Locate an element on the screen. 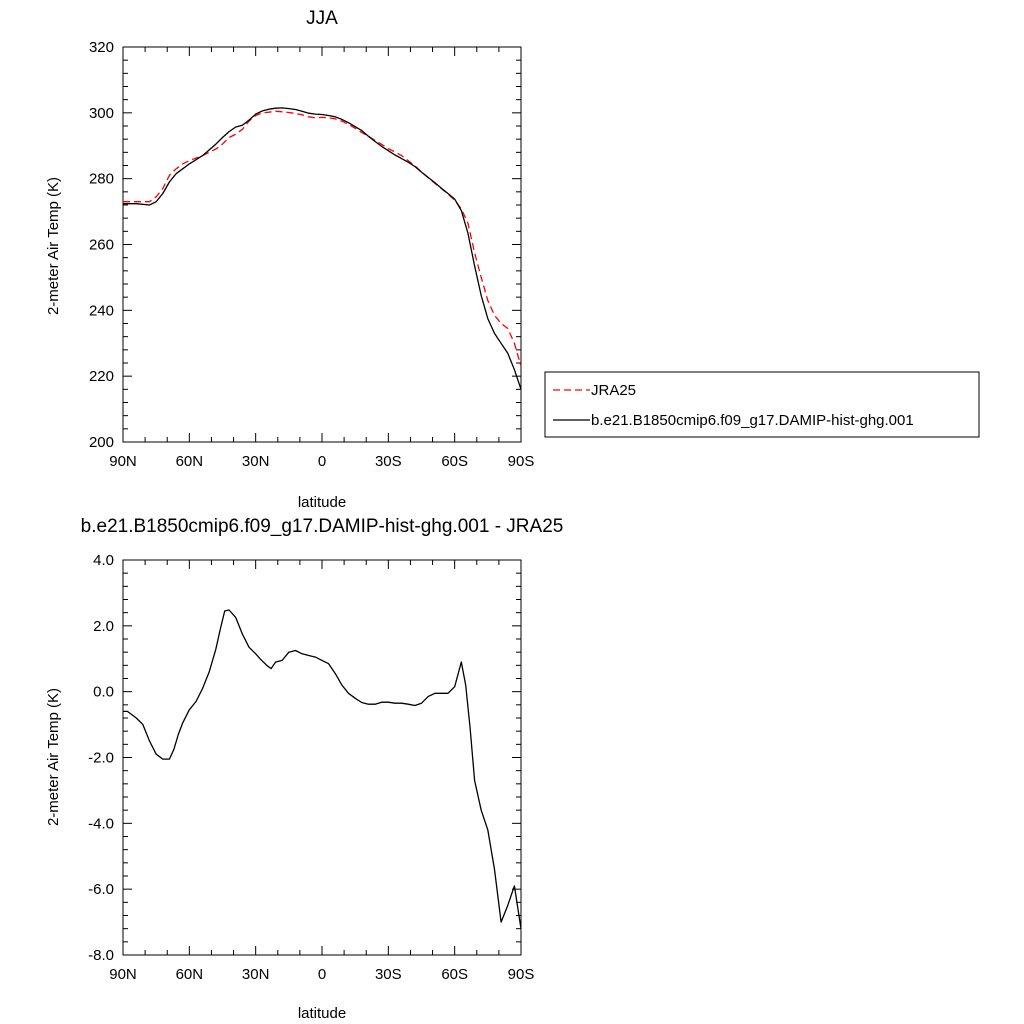 Image resolution: width=1024 pixels, height=1024 pixels. y-tick-label: -2.0 is located at coordinates (101, 758).